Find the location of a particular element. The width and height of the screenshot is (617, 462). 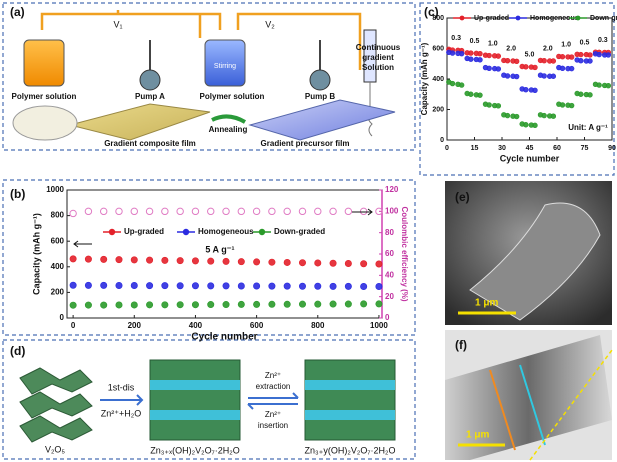

x-tick-label: 0 is located at coordinates (73, 325).